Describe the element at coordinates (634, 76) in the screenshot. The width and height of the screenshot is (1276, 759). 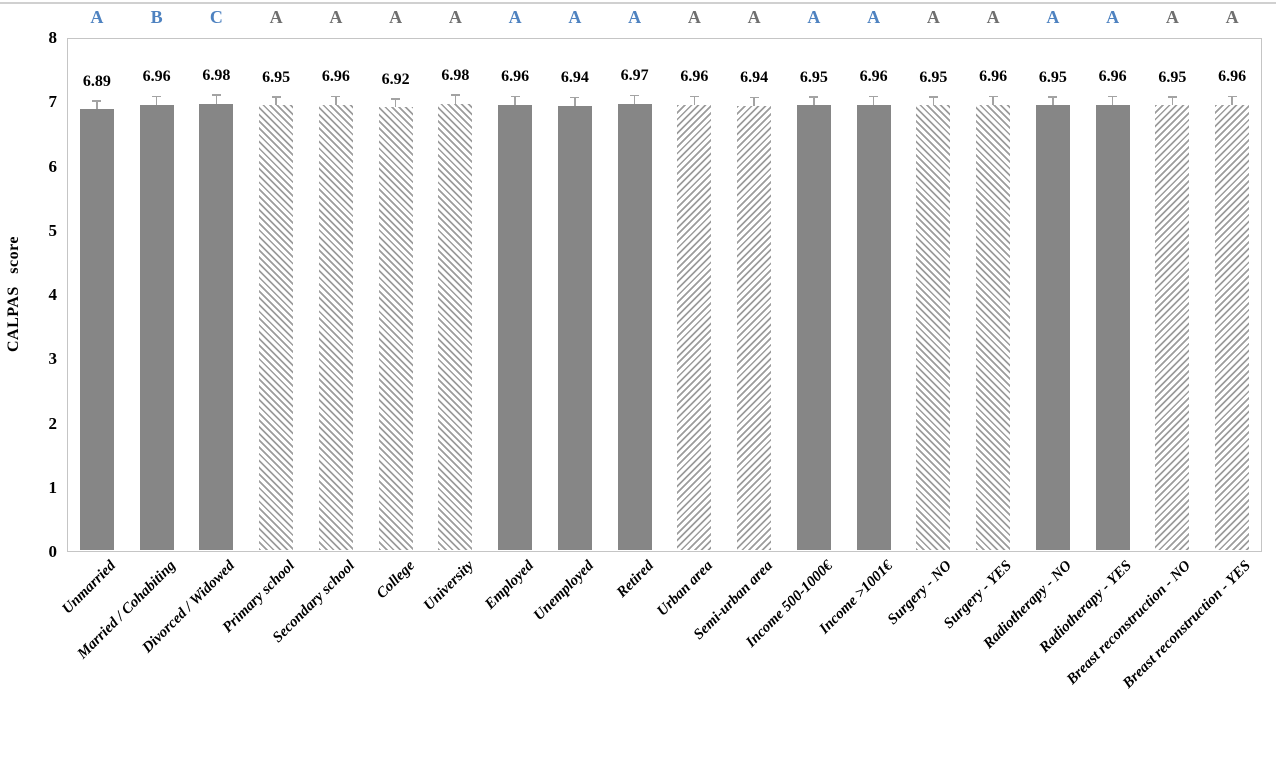
I see `bar-value-label: 6.97` at that location.